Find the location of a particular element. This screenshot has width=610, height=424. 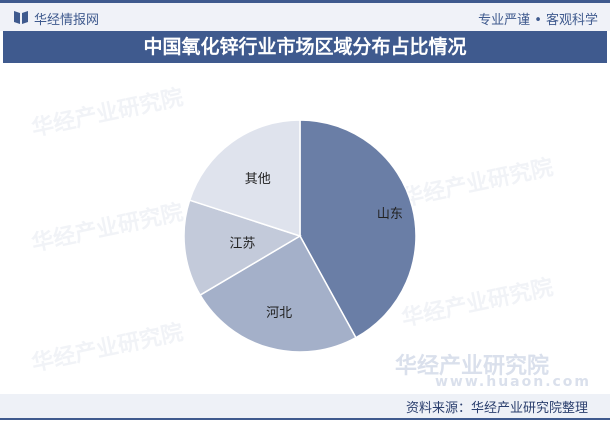

top-border is located at coordinates (305, 1).